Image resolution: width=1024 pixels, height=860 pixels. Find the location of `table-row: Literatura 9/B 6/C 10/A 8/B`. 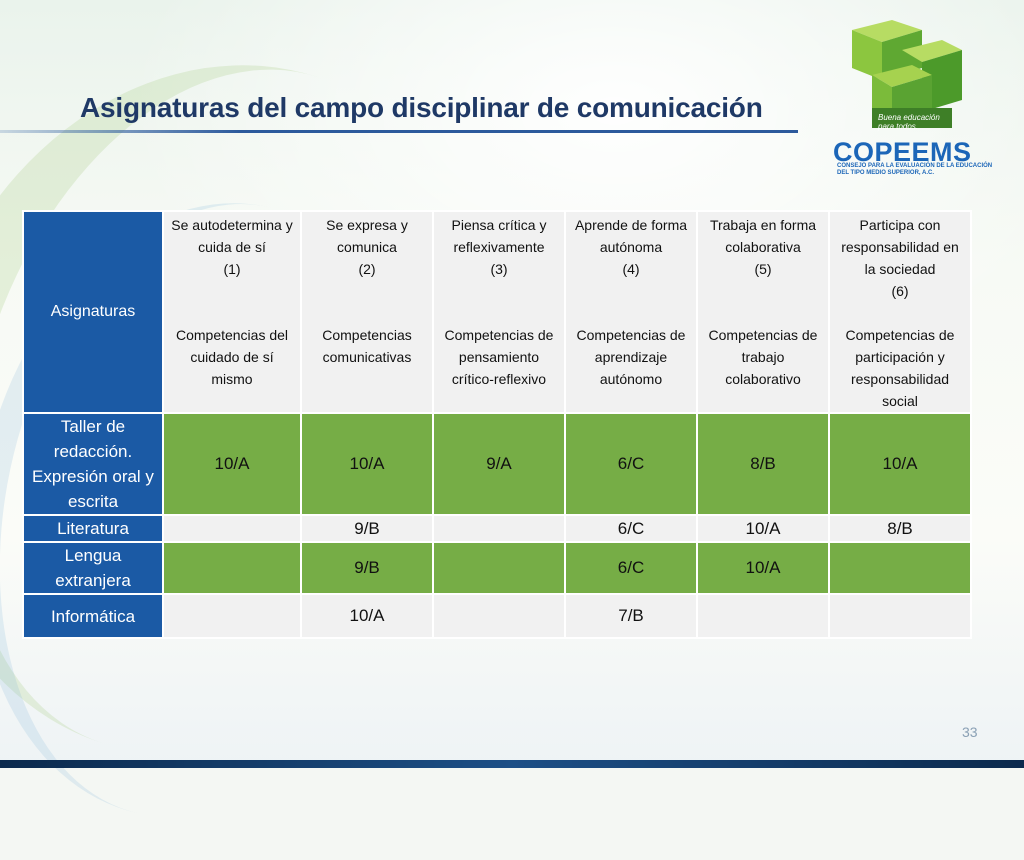

table-row: Literatura 9/B 6/C 10/A 8/B is located at coordinates (497, 528).